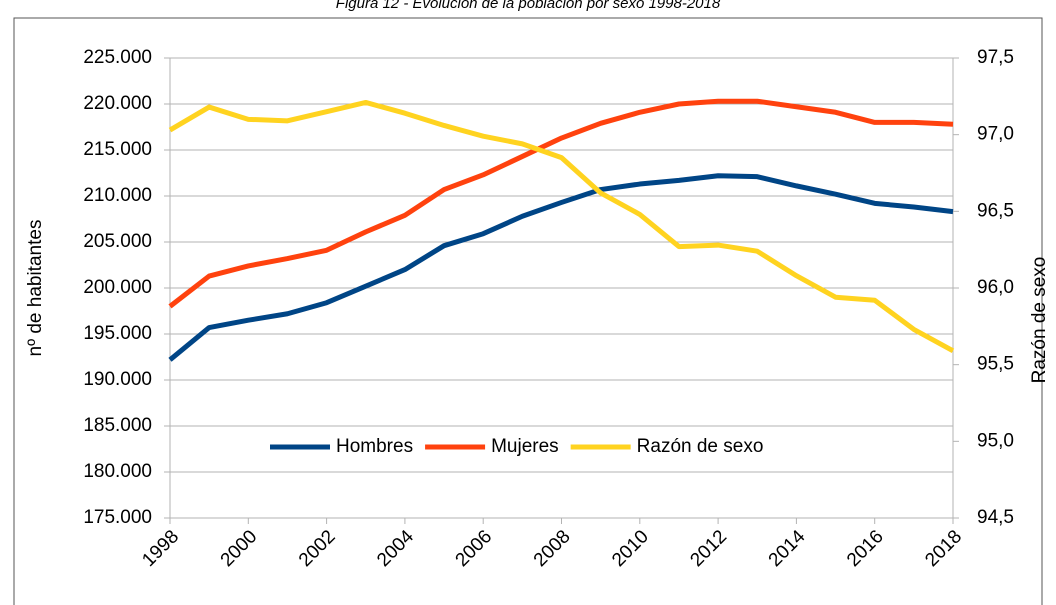  I want to click on x-tick-label: 1998, so click(160, 548).